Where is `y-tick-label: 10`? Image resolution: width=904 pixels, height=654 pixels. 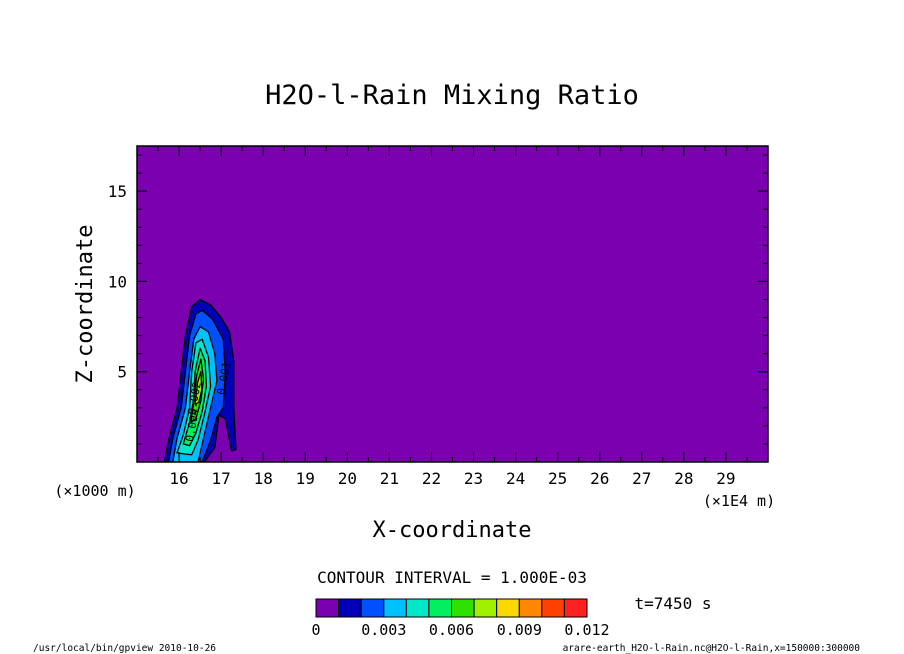
y-tick-label: 10 is located at coordinates (117, 281).